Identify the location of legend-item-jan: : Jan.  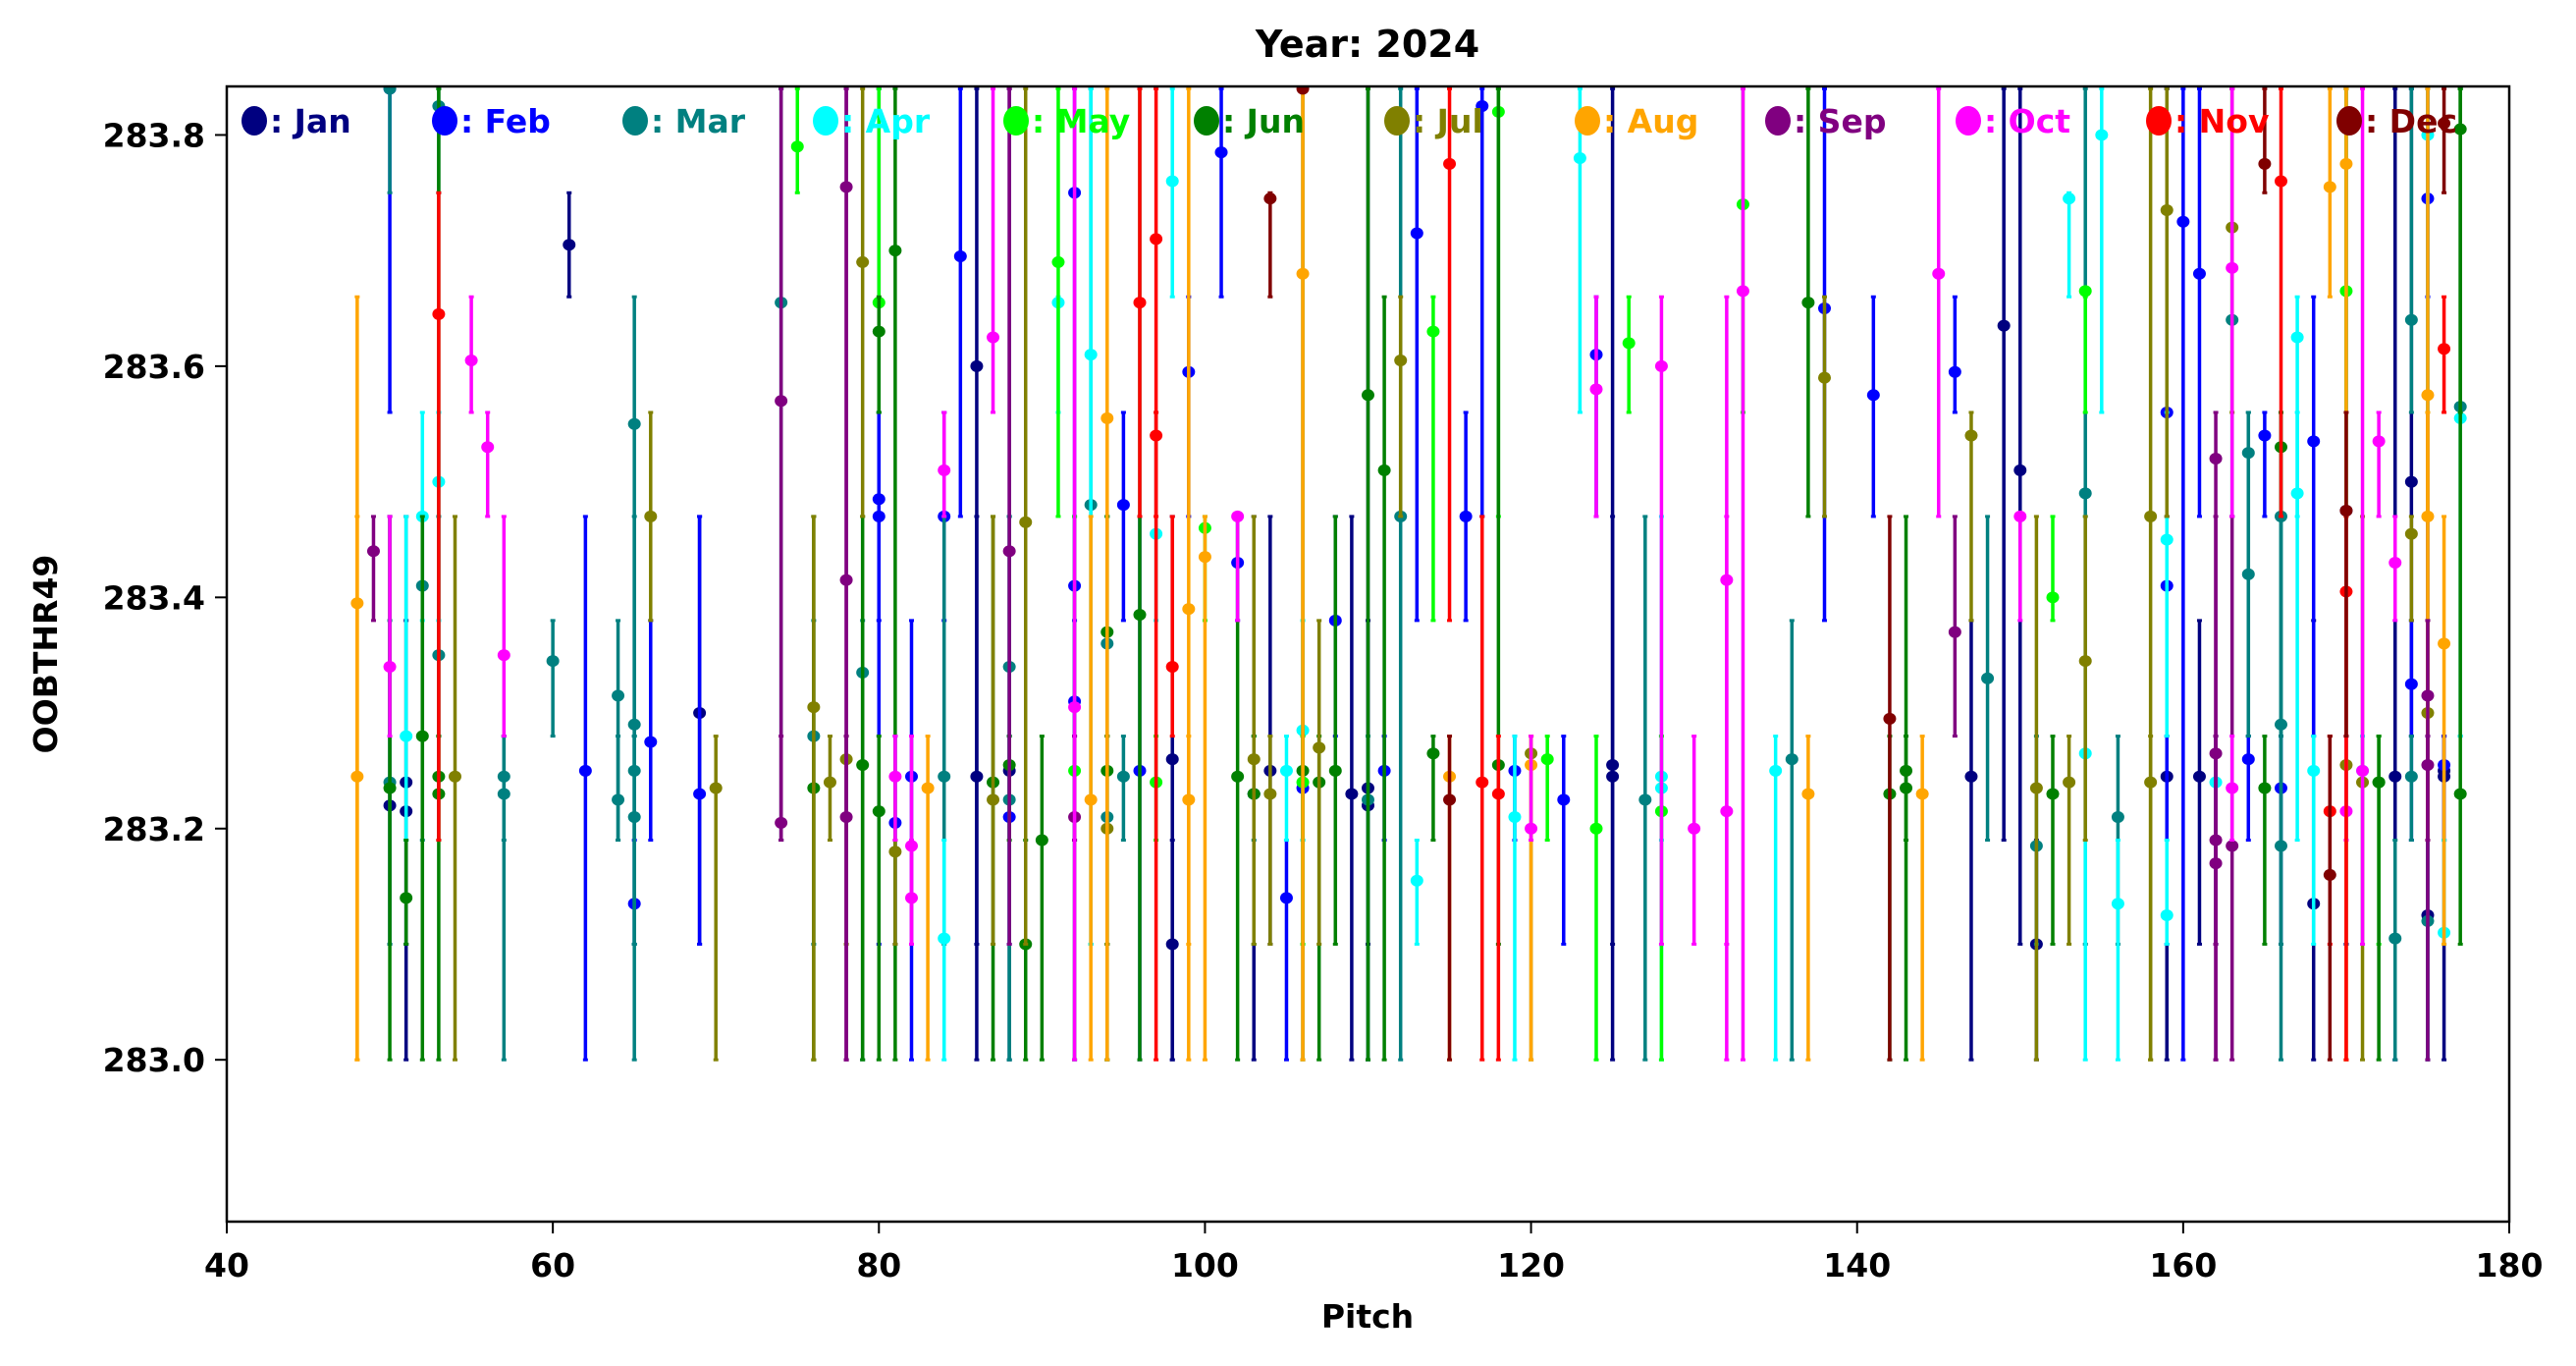
(296, 121).